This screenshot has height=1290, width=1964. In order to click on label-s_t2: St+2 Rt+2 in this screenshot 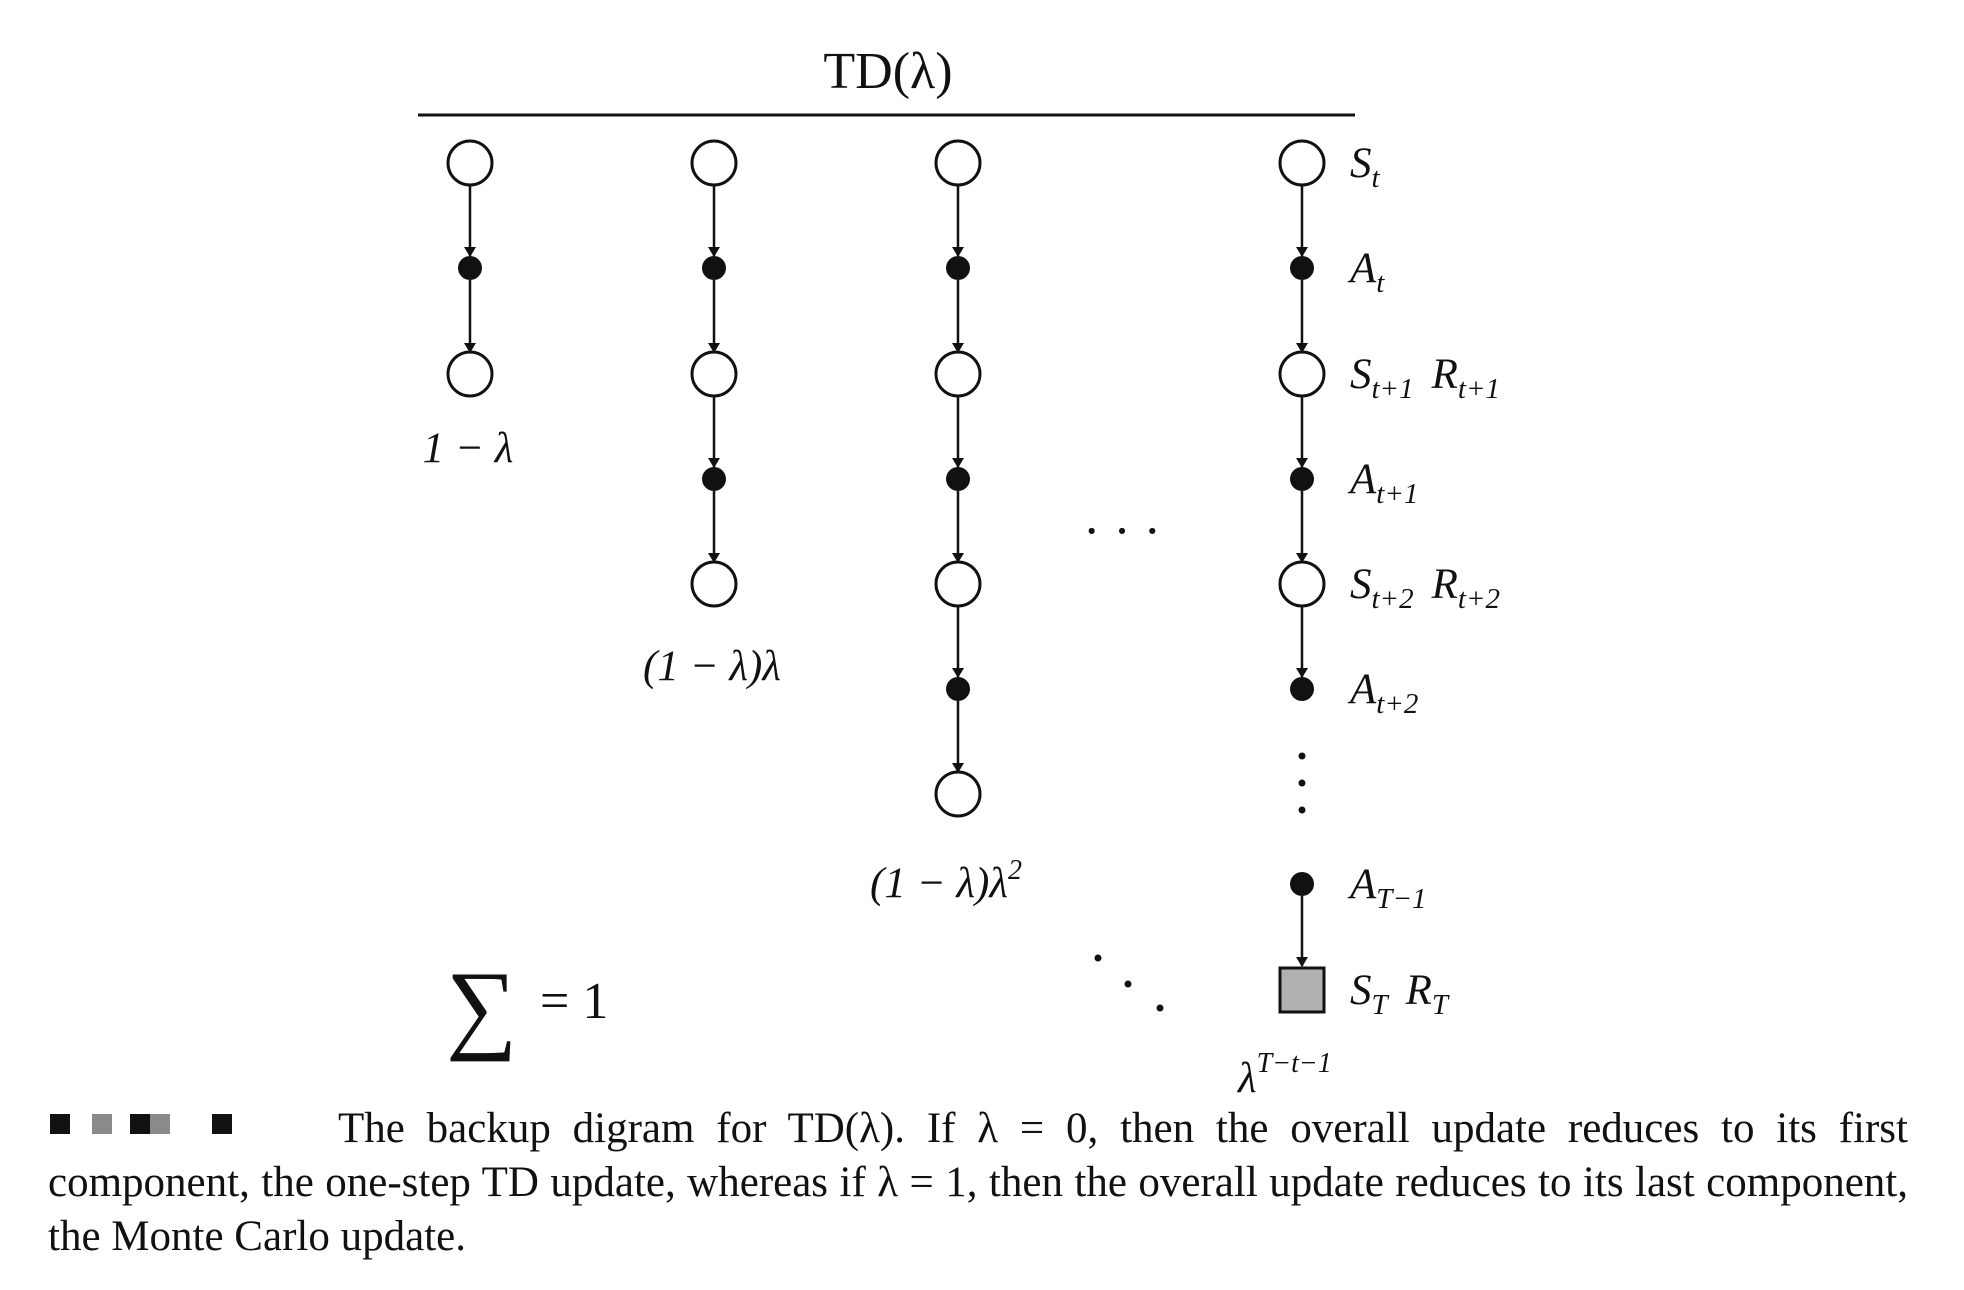, I will do `click(1425, 588)`.